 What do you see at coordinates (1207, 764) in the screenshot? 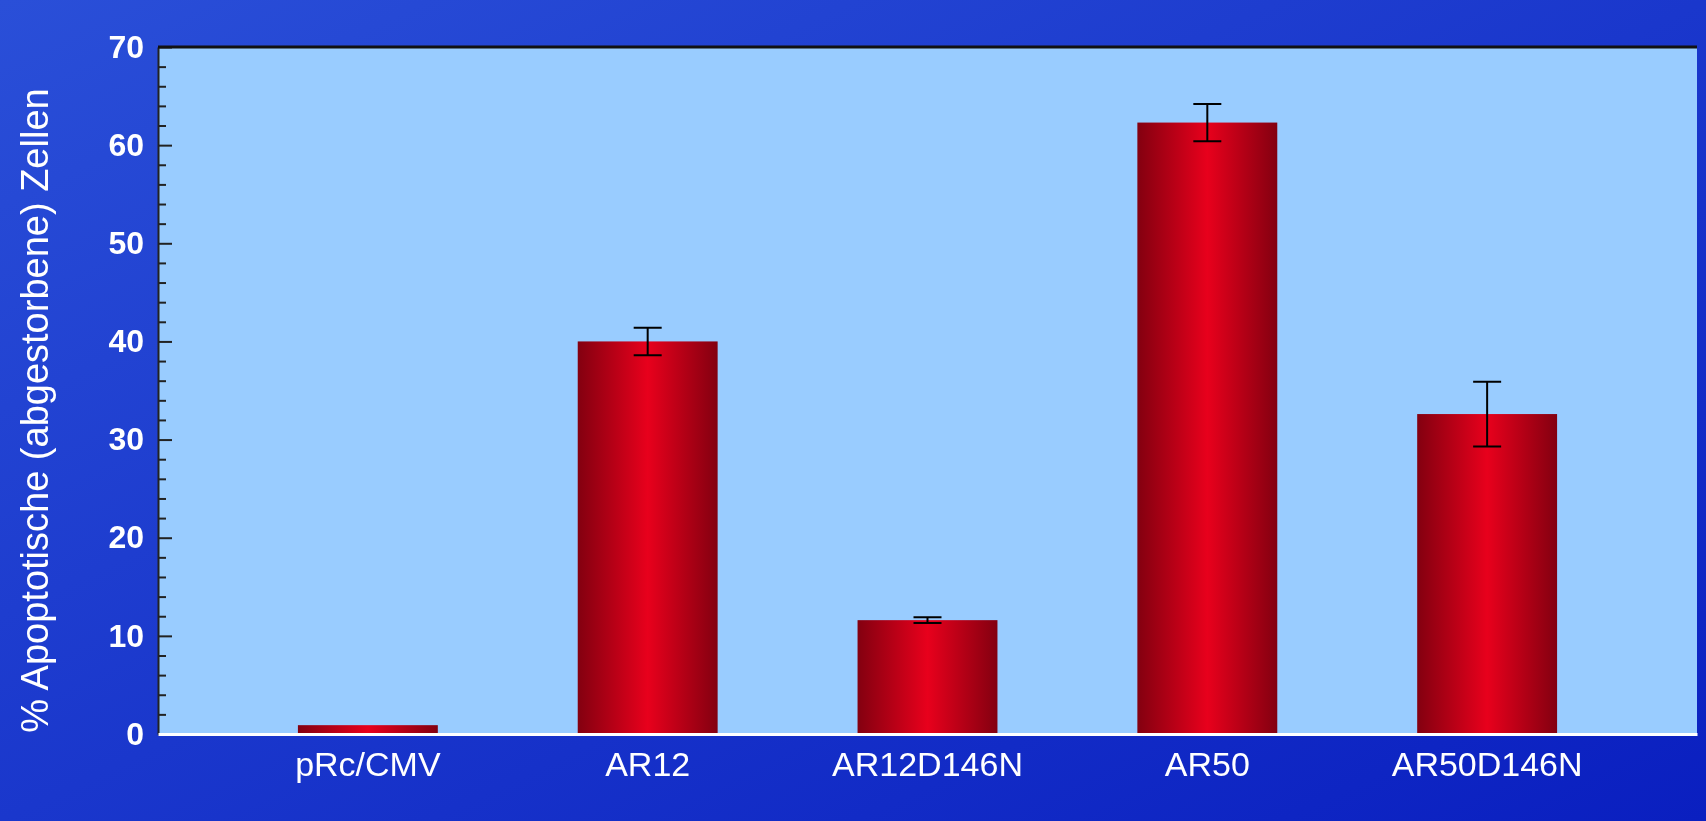
I see `x-tick-label: AR50` at bounding box center [1207, 764].